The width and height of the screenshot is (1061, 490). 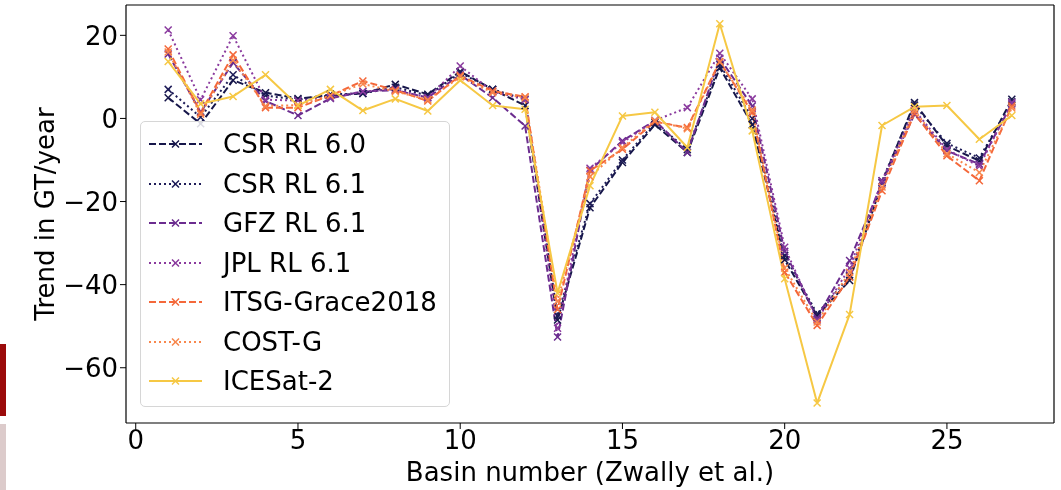 I want to click on y-tick-label: 0, so click(x=109, y=118).